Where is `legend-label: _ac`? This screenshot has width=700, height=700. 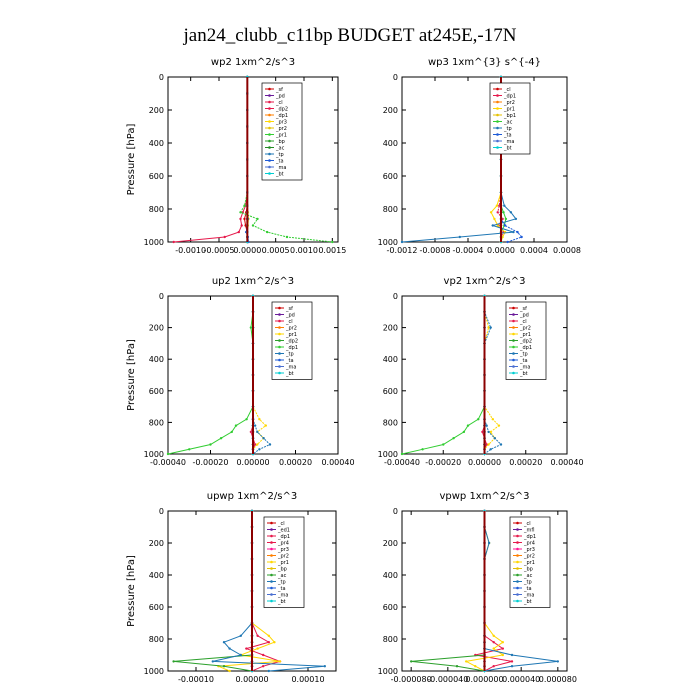 legend-label: _ac is located at coordinates (280, 148).